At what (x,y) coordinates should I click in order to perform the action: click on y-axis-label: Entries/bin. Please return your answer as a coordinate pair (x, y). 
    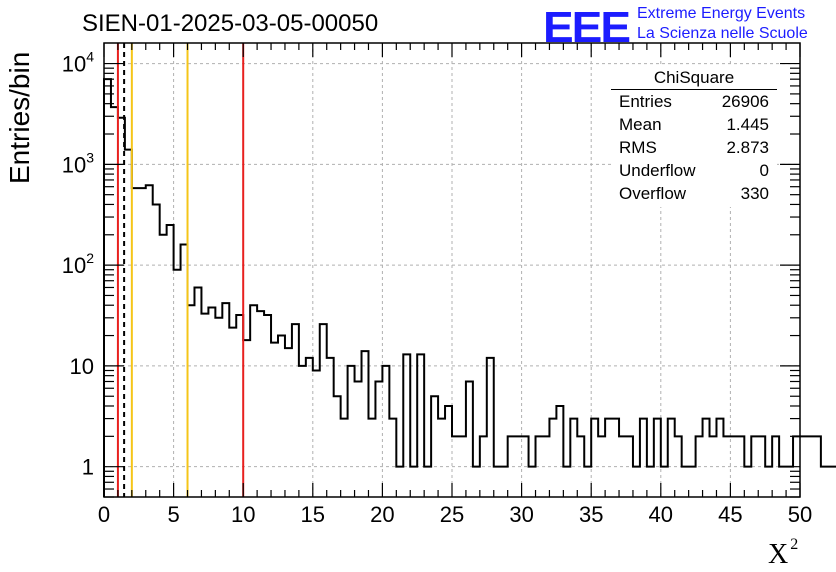
    Looking at the image, I should click on (19, 117).